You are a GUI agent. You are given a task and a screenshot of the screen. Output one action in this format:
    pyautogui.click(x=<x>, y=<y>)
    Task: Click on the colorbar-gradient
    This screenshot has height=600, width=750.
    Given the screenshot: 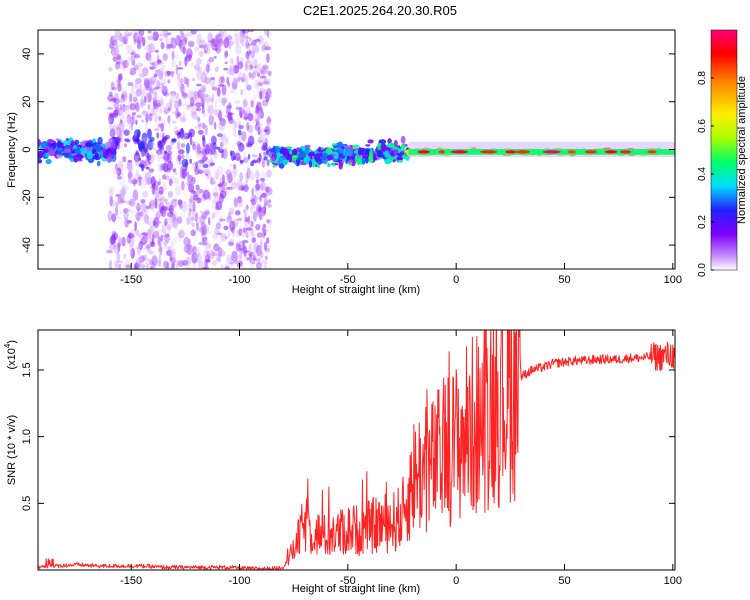 What is the action you would take?
    pyautogui.click(x=724, y=150)
    